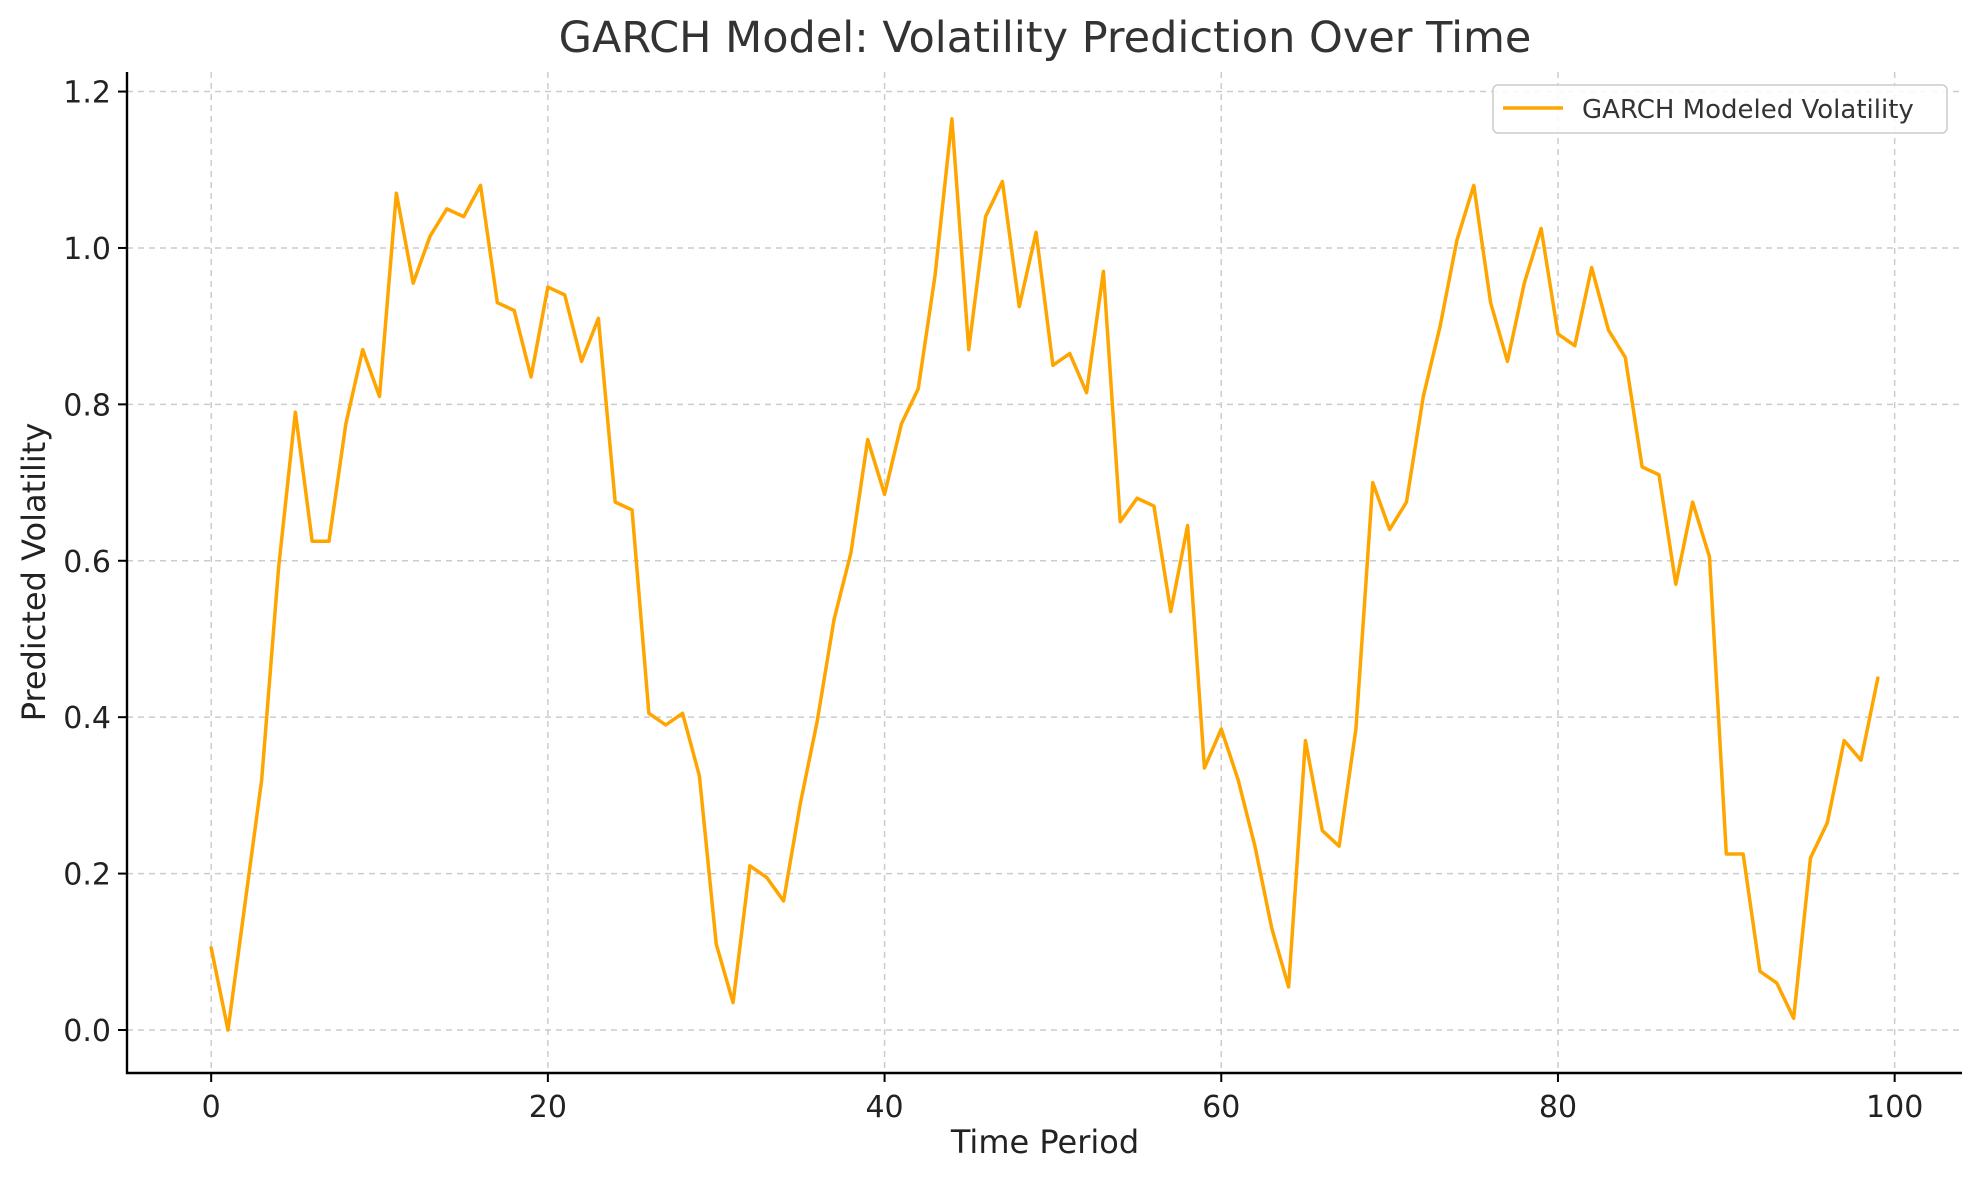  I want to click on y-tick-label: 1.2, so click(87, 93).